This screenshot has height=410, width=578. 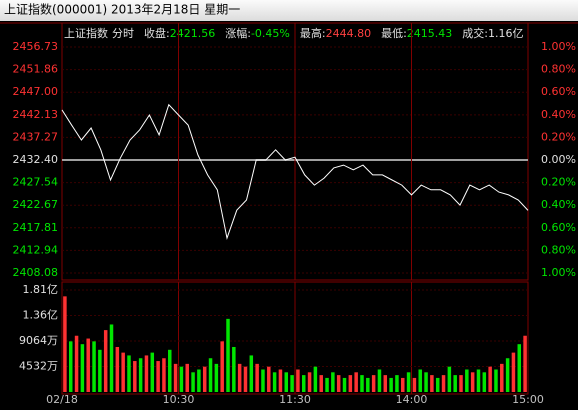 I want to click on header-value: -0.45%, so click(x=270, y=33).